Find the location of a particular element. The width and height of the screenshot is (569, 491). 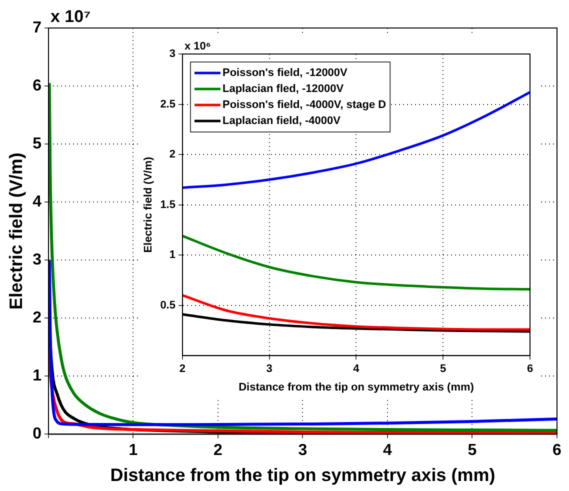

y-tick-label: 1.5 is located at coordinates (168, 204).